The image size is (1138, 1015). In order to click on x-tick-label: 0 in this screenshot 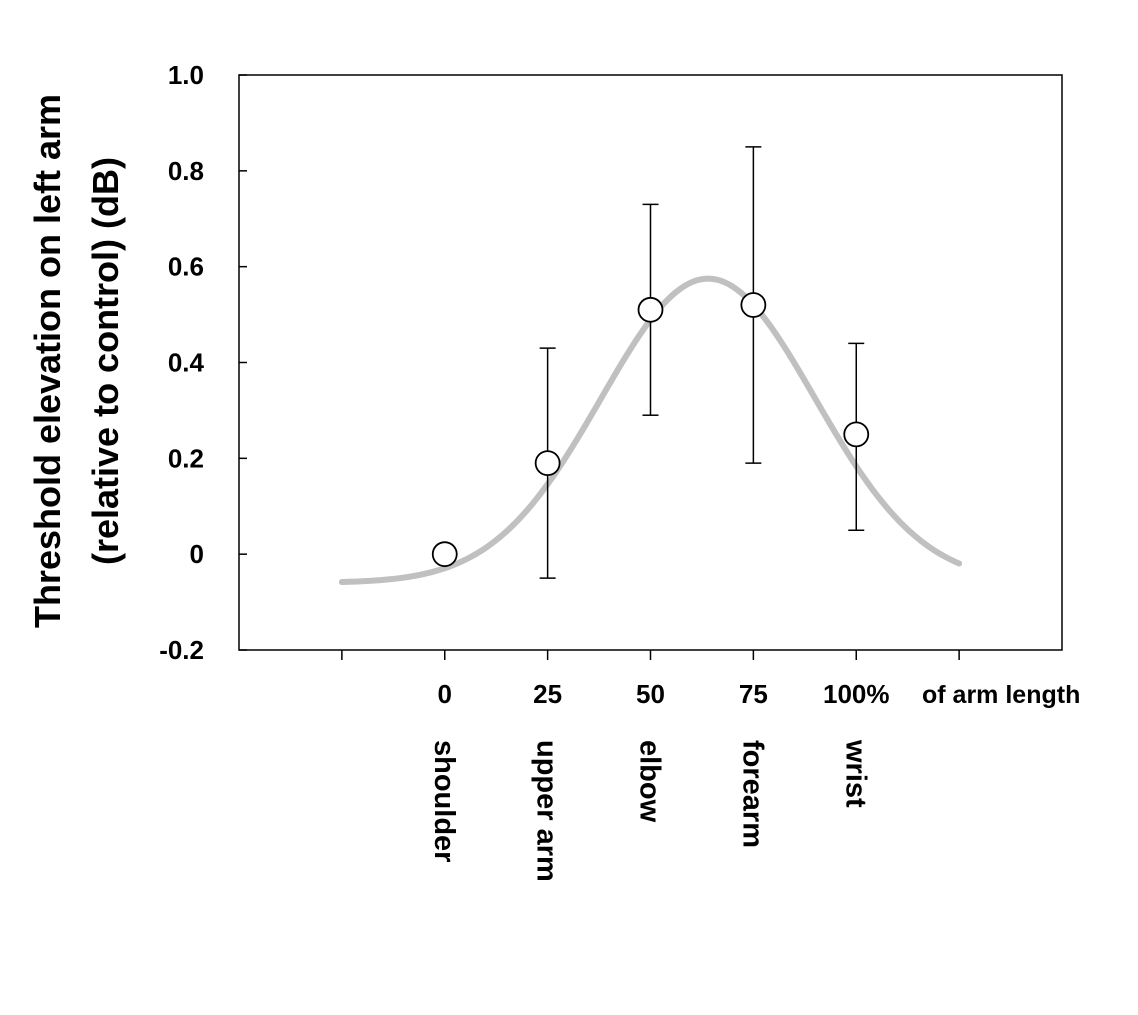, I will do `click(445, 694)`.